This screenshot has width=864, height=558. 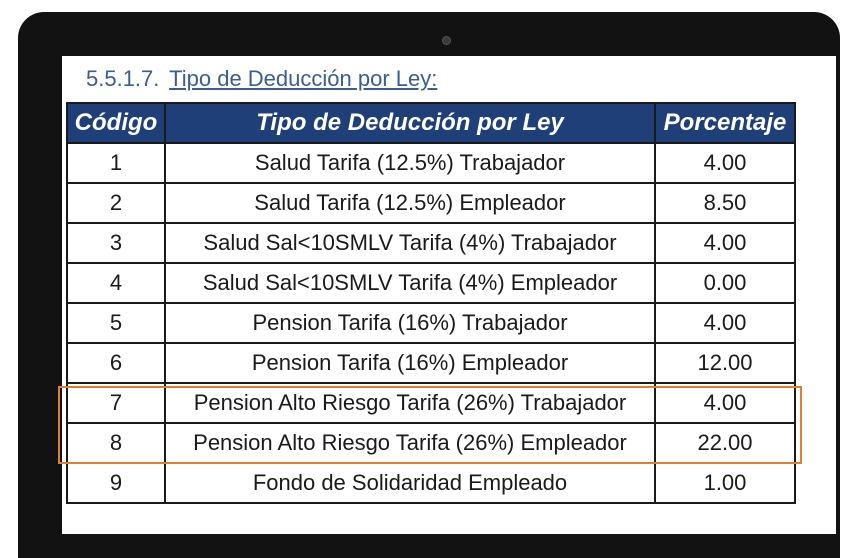 I want to click on header-codigo: Código, so click(x=116, y=123).